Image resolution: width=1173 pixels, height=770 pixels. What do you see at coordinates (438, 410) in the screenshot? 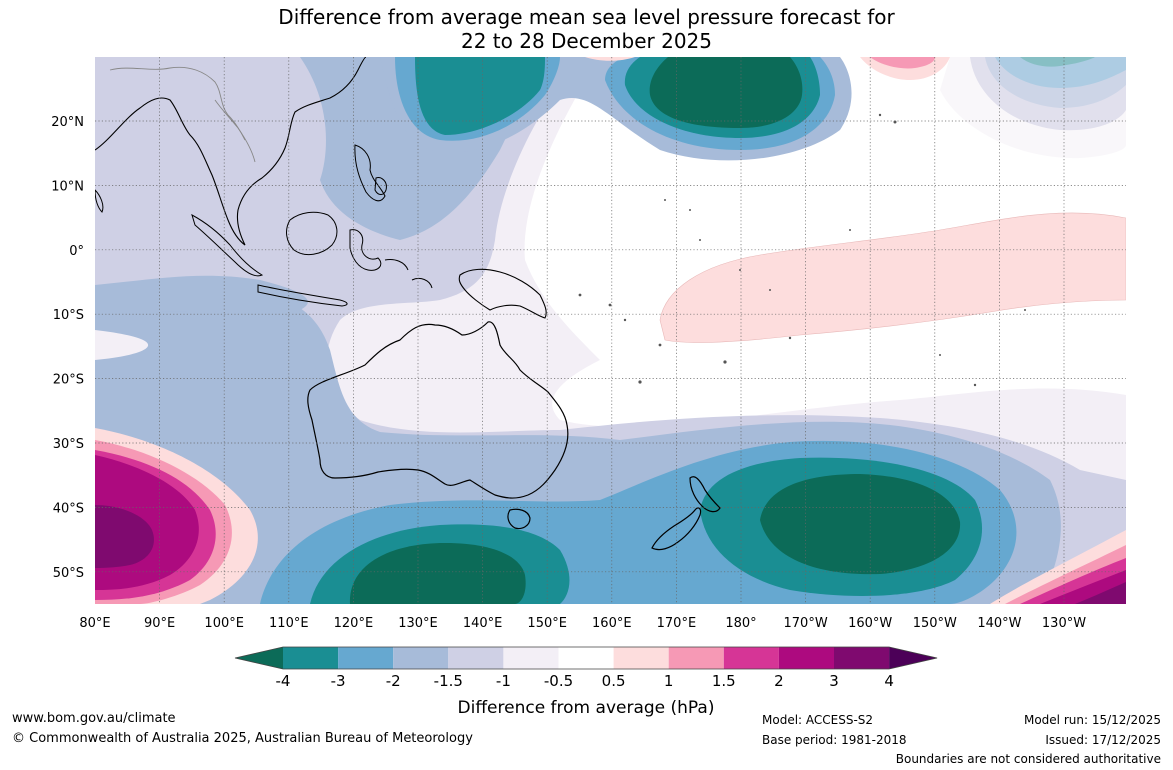
I see `australia-coastline` at bounding box center [438, 410].